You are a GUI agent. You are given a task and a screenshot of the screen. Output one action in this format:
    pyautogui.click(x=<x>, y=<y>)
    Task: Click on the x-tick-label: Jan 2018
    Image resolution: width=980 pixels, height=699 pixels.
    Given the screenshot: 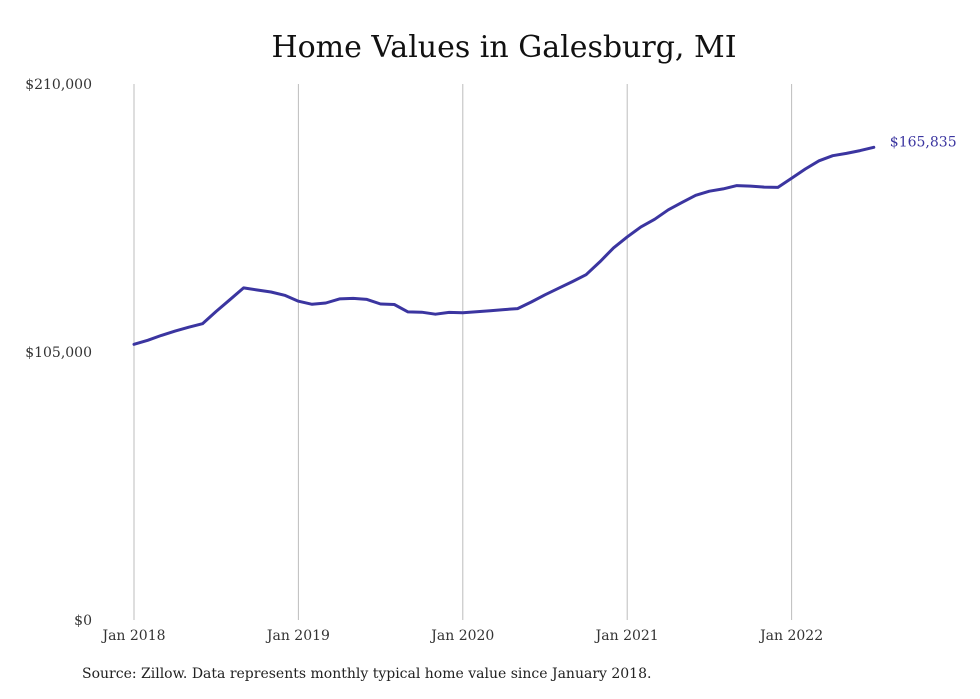 What is the action you would take?
    pyautogui.click(x=132, y=636)
    